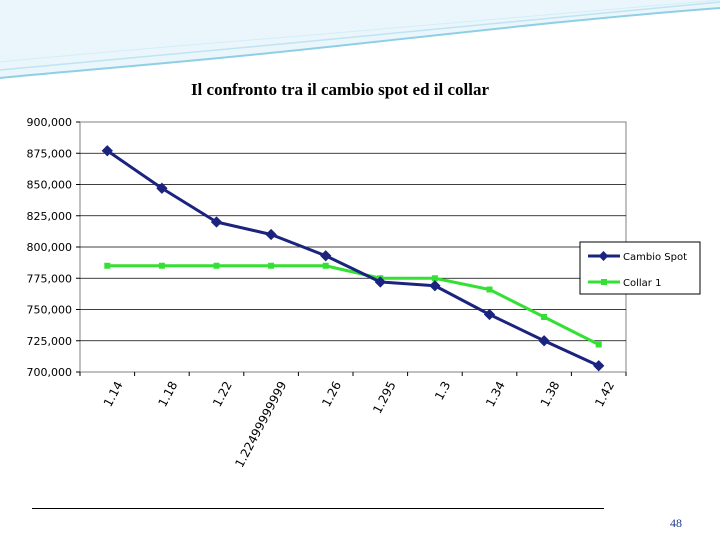 The width and height of the screenshot is (720, 540). What do you see at coordinates (676, 523) in the screenshot?
I see `page-number: 48` at bounding box center [676, 523].